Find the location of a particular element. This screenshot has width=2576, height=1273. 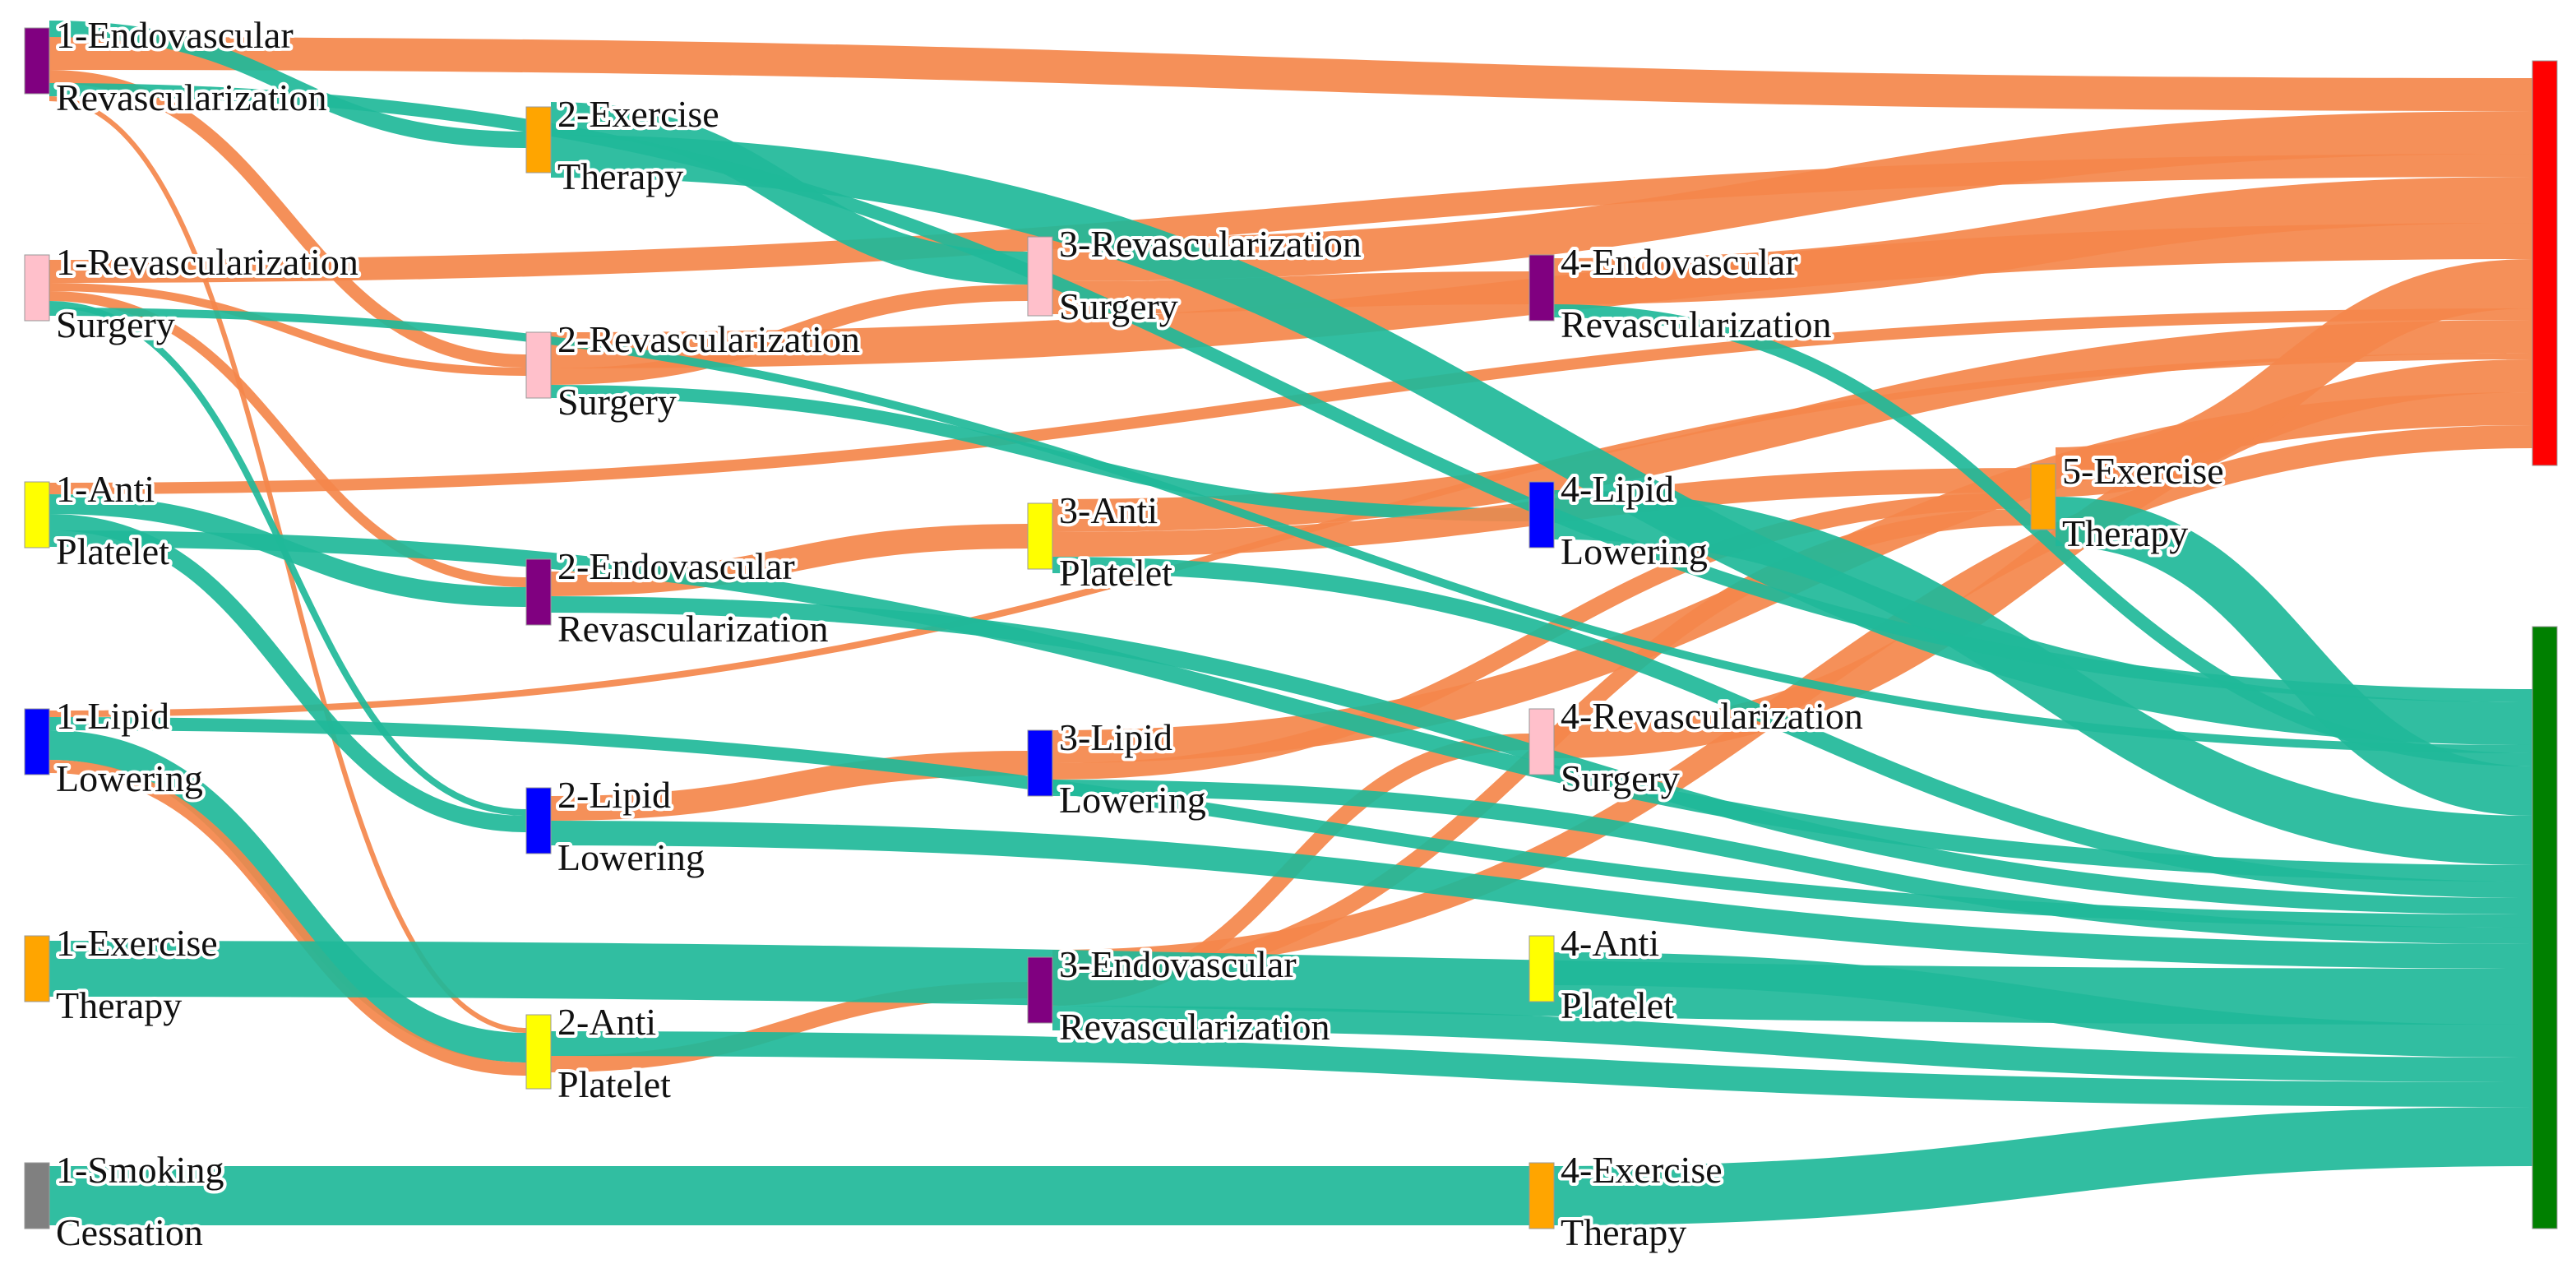

node-label: 2-Revascularization is located at coordinates (708, 339).